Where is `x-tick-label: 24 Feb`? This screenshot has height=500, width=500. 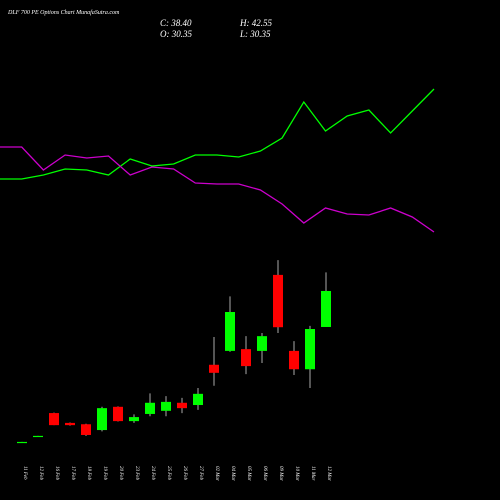
x-tick-label: 24 Feb is located at coordinates (152, 473).